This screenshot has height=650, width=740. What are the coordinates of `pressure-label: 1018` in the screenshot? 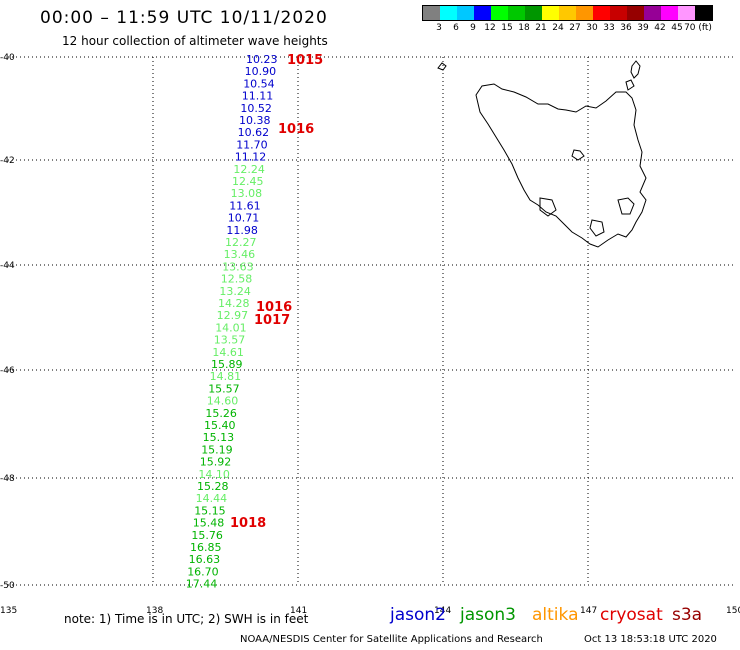 It's located at (248, 523).